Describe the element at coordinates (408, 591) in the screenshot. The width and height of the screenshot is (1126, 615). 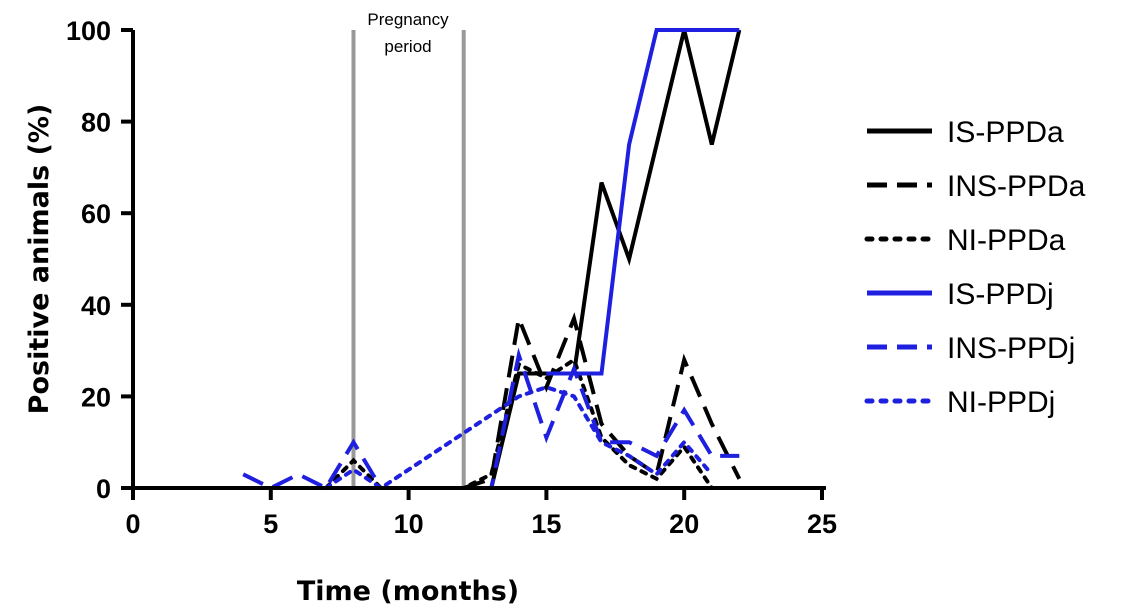
I see `x-axis-title: Time (months)` at that location.